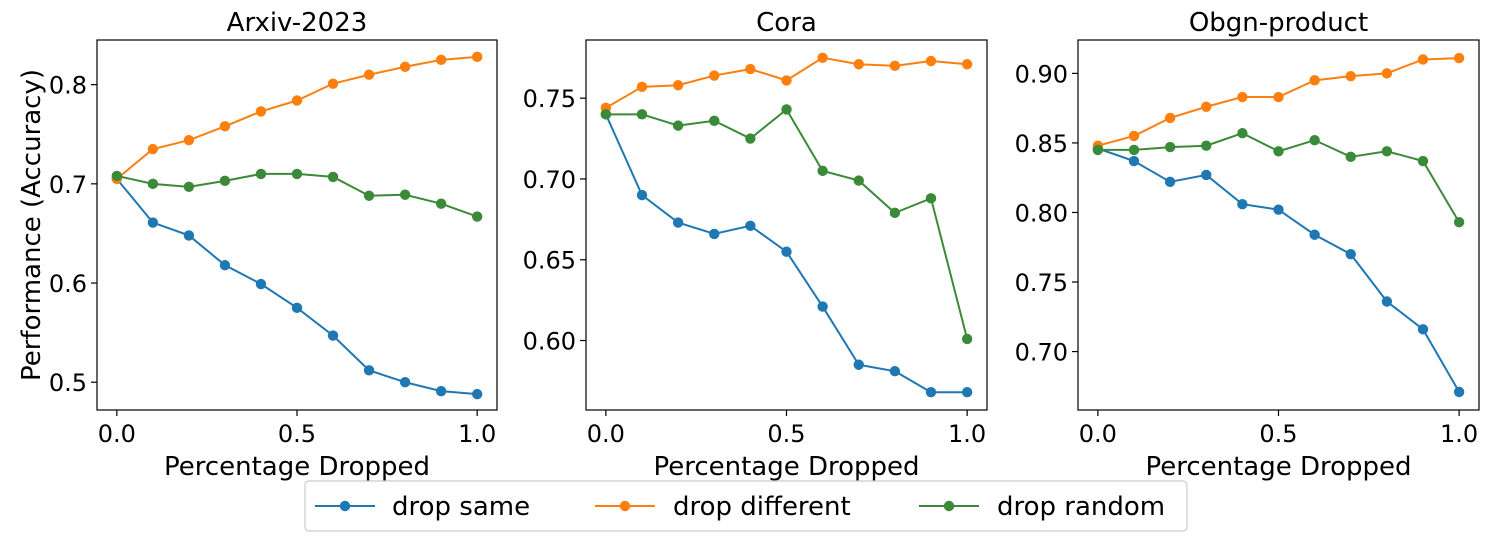 Image resolution: width=1489 pixels, height=542 pixels. Describe the element at coordinates (549, 261) in the screenshot. I see `y-tick-label: 0.65` at that location.